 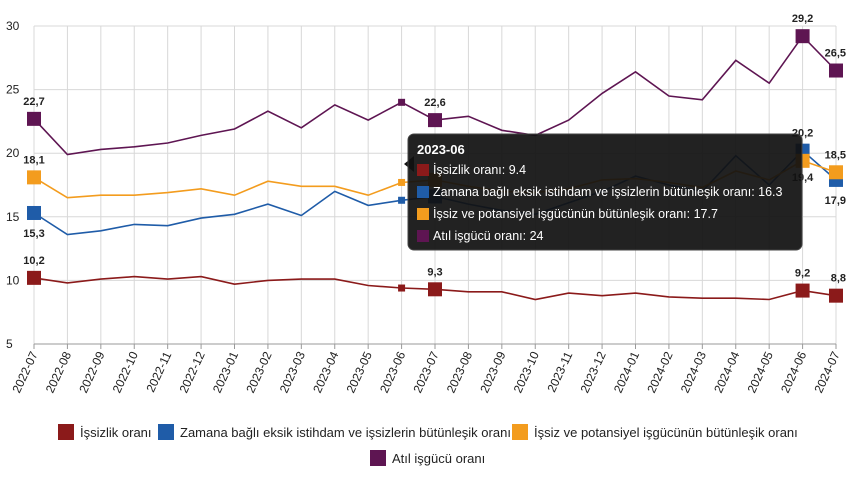 What do you see at coordinates (158, 371) in the screenshot?
I see `x-tick-label: 2022-11` at bounding box center [158, 371].